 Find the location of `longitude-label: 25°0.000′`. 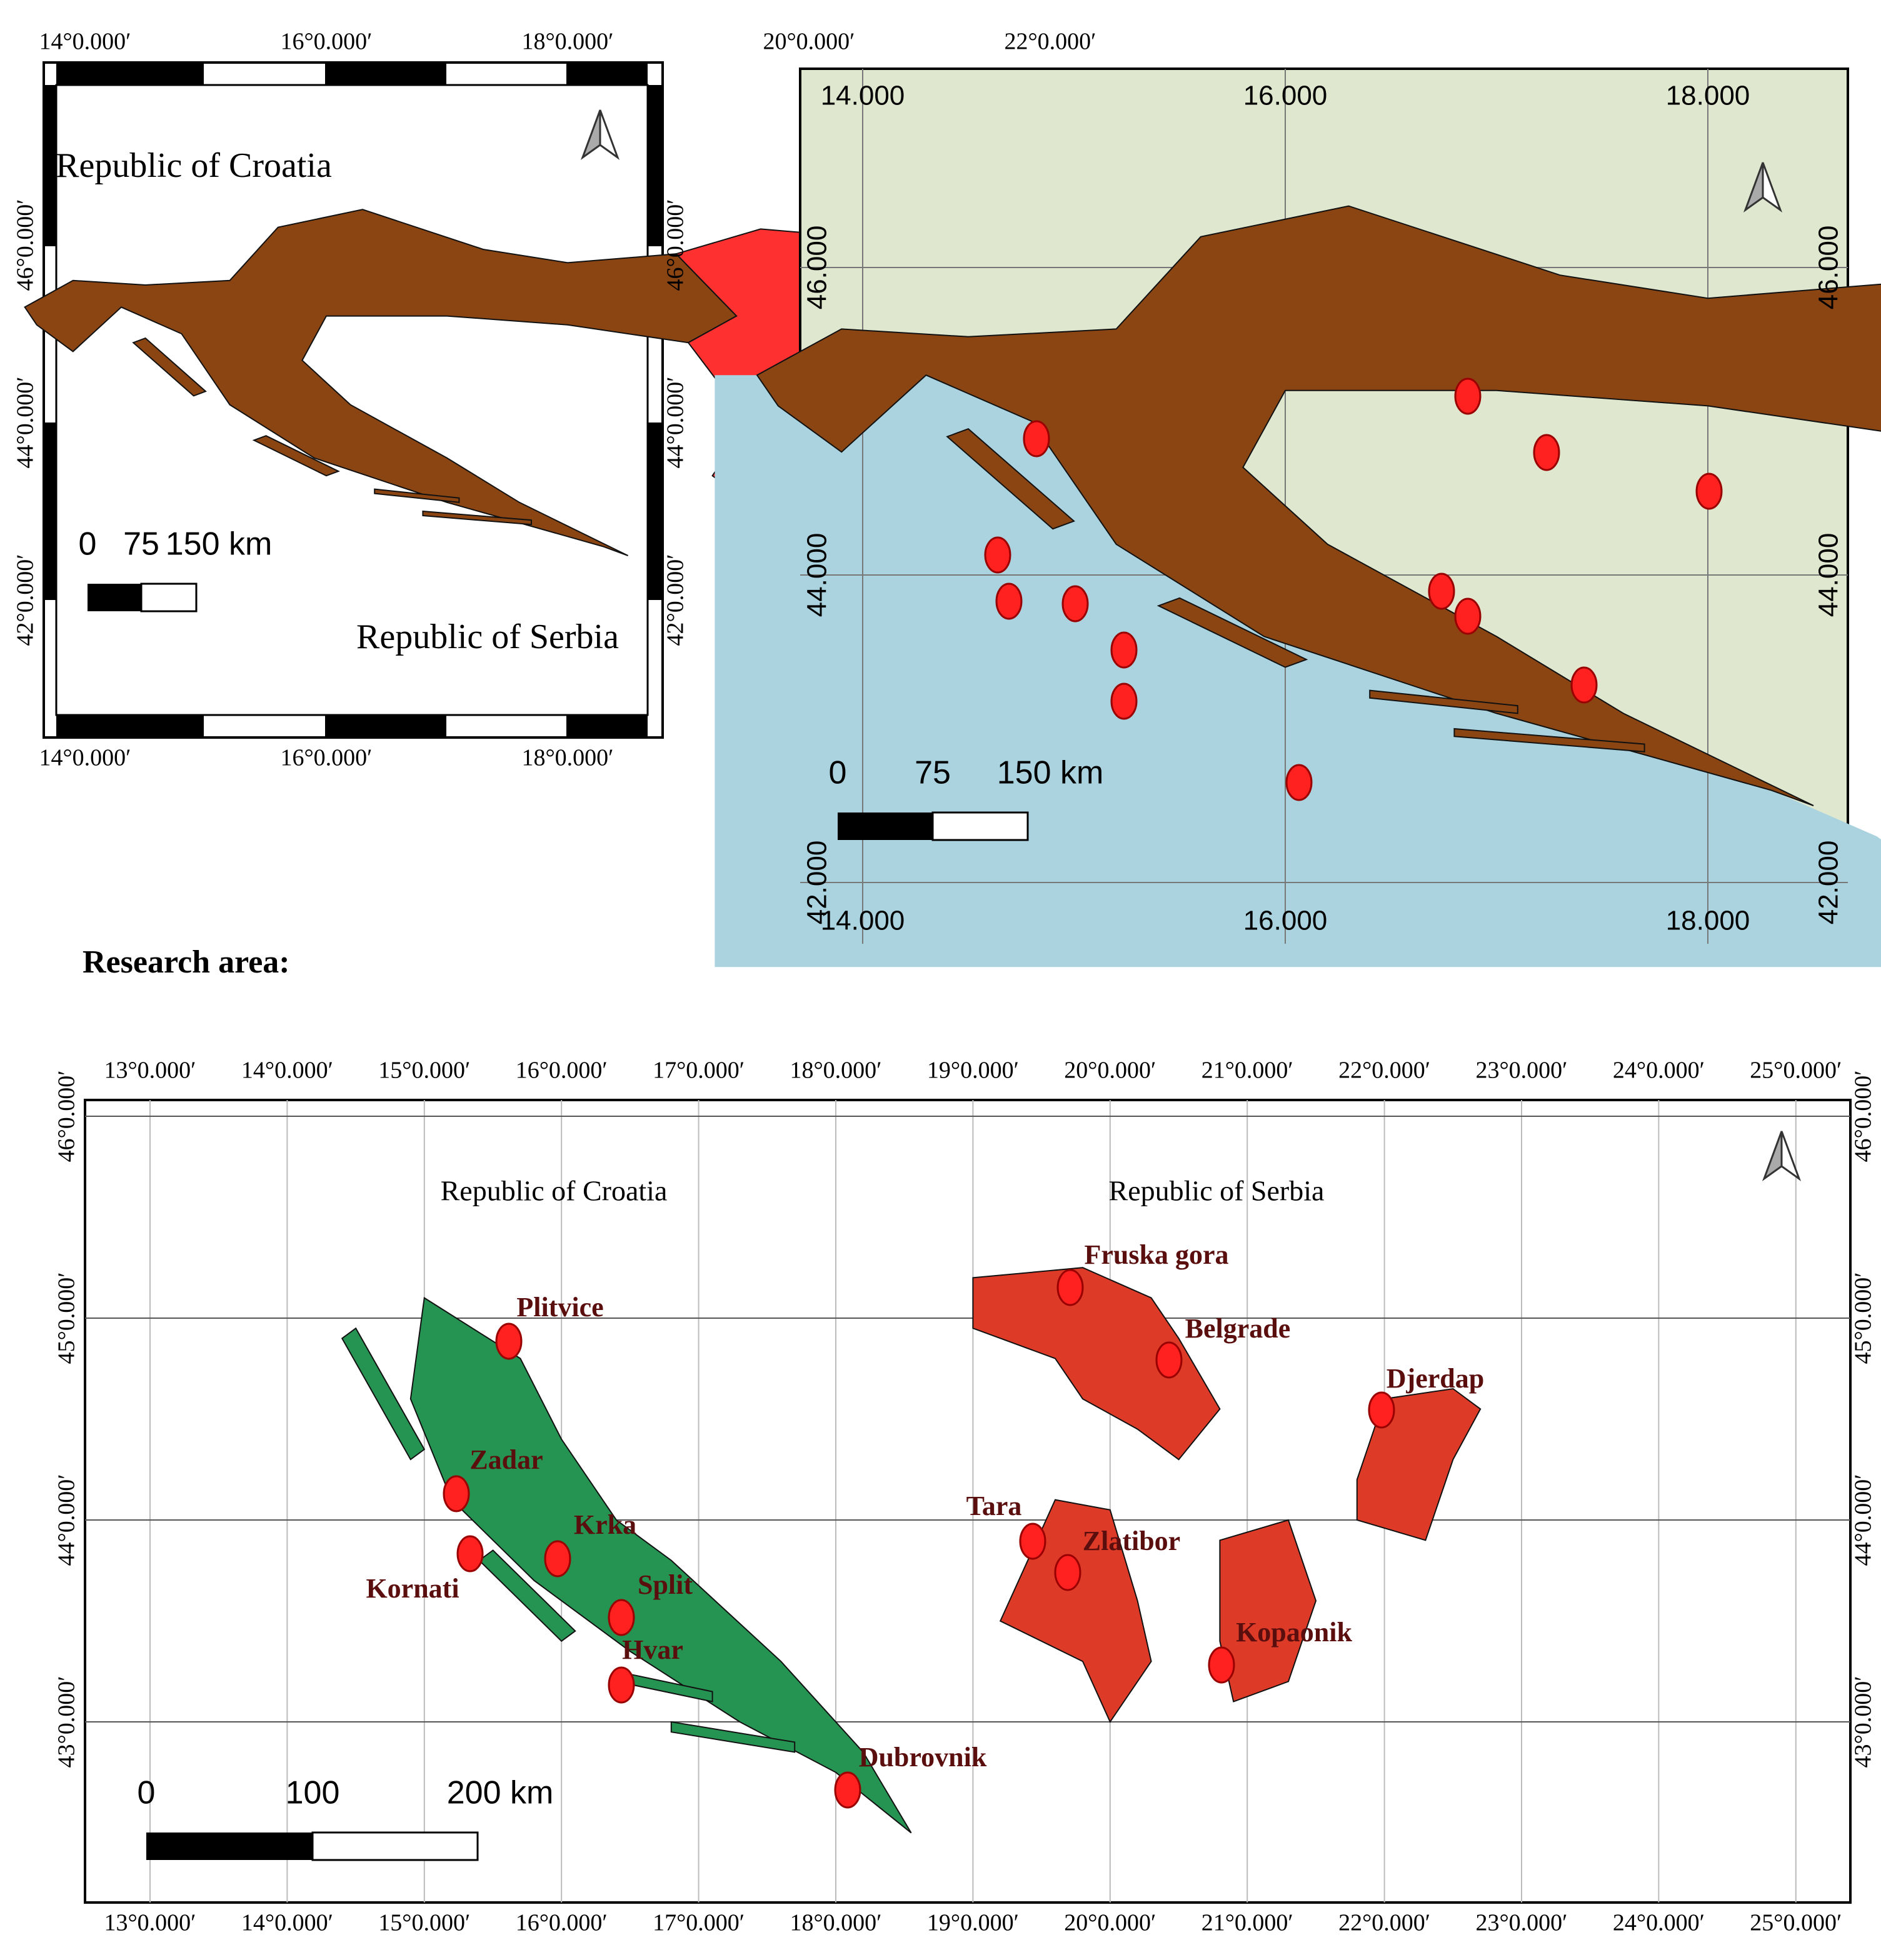

longitude-label: 25°0.000′ is located at coordinates (1796, 1071).